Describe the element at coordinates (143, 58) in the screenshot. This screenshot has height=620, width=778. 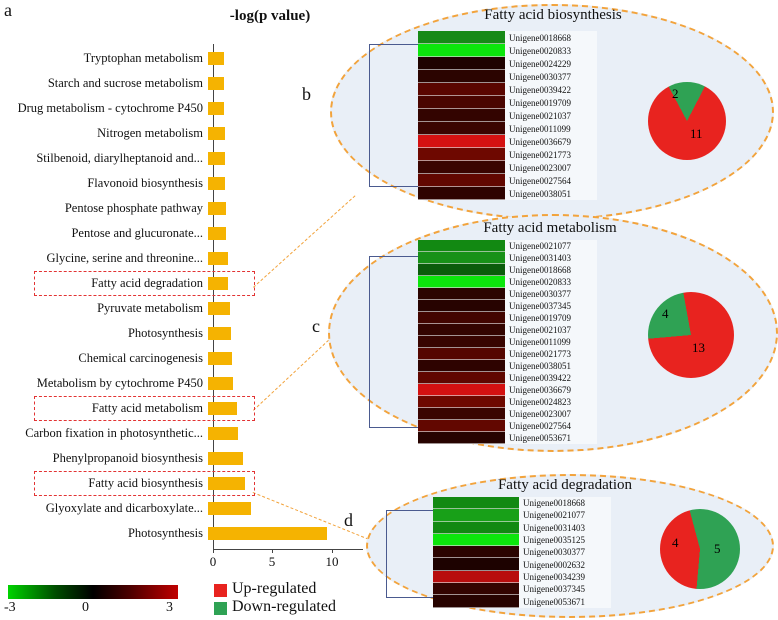
I see `bar-category-label: Tryptophan metabolism` at that location.